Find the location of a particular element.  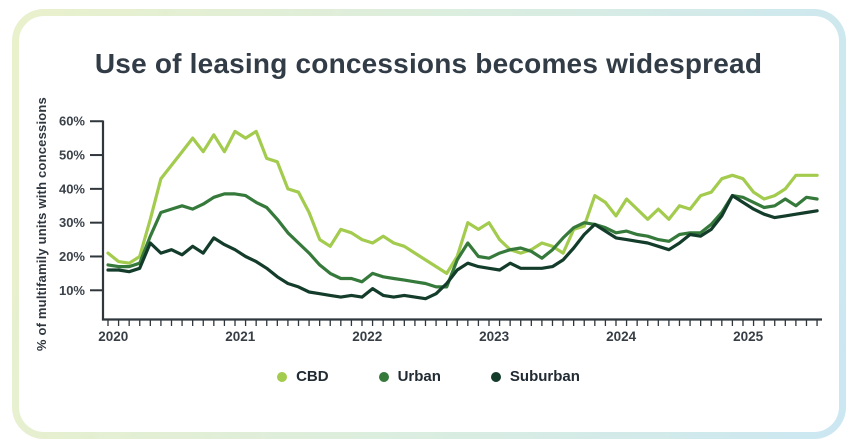

legend-item-urban: Urban is located at coordinates (409, 376).